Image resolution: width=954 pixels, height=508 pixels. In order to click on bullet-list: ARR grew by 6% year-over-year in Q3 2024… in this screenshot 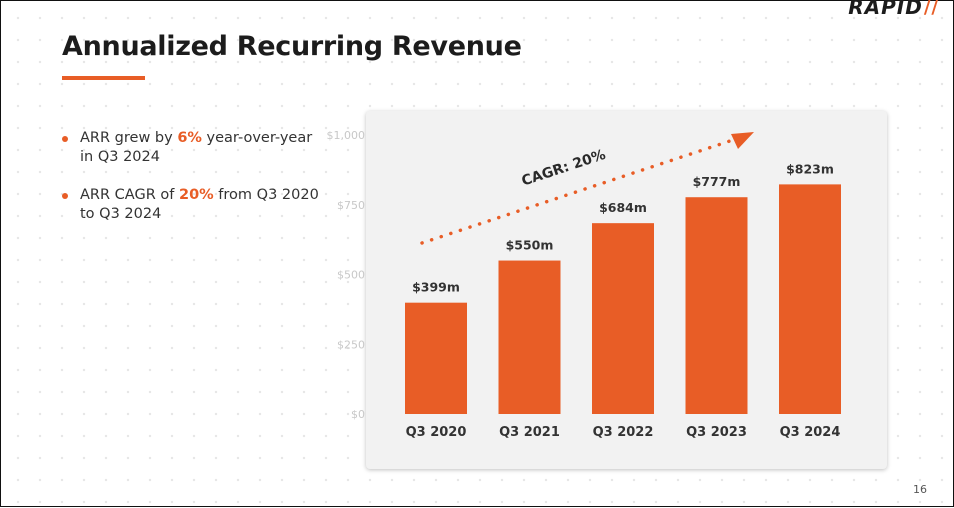, I will do `click(191, 186)`.